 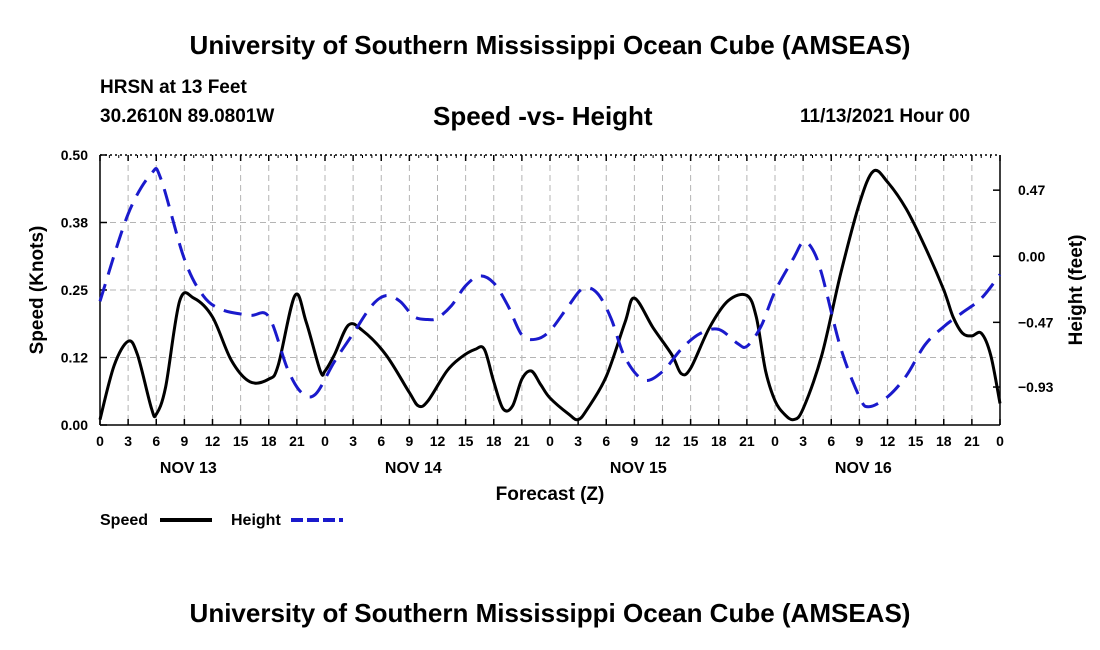 I want to click on y-tick-label: 0.50, so click(x=74, y=155).